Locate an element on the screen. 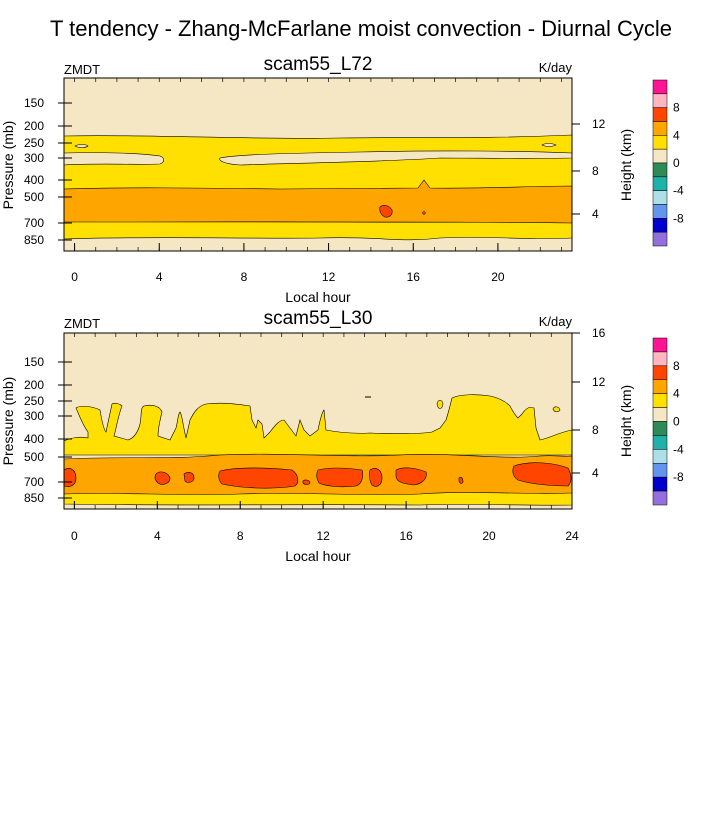 Image resolution: width=722 pixels, height=825 pixels. right-tick-label: 4 is located at coordinates (595, 214).